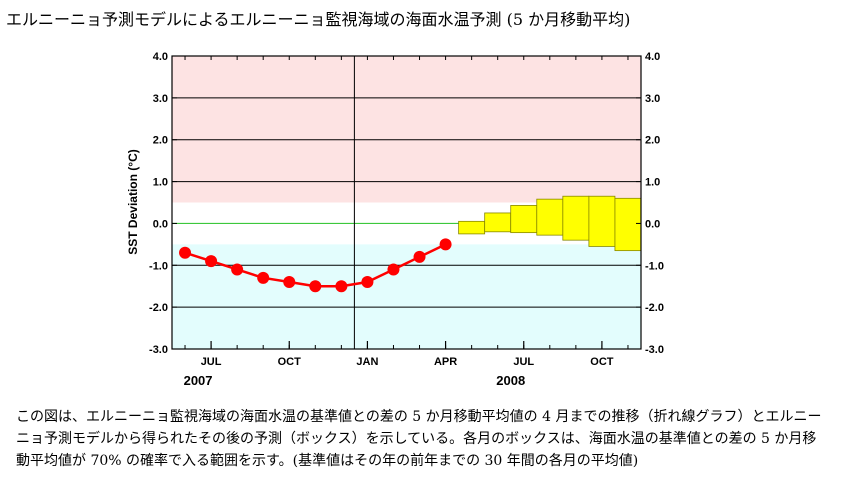 Image resolution: width=845 pixels, height=500 pixels. I want to click on y-tick-label-right: 3.0, so click(652, 99).